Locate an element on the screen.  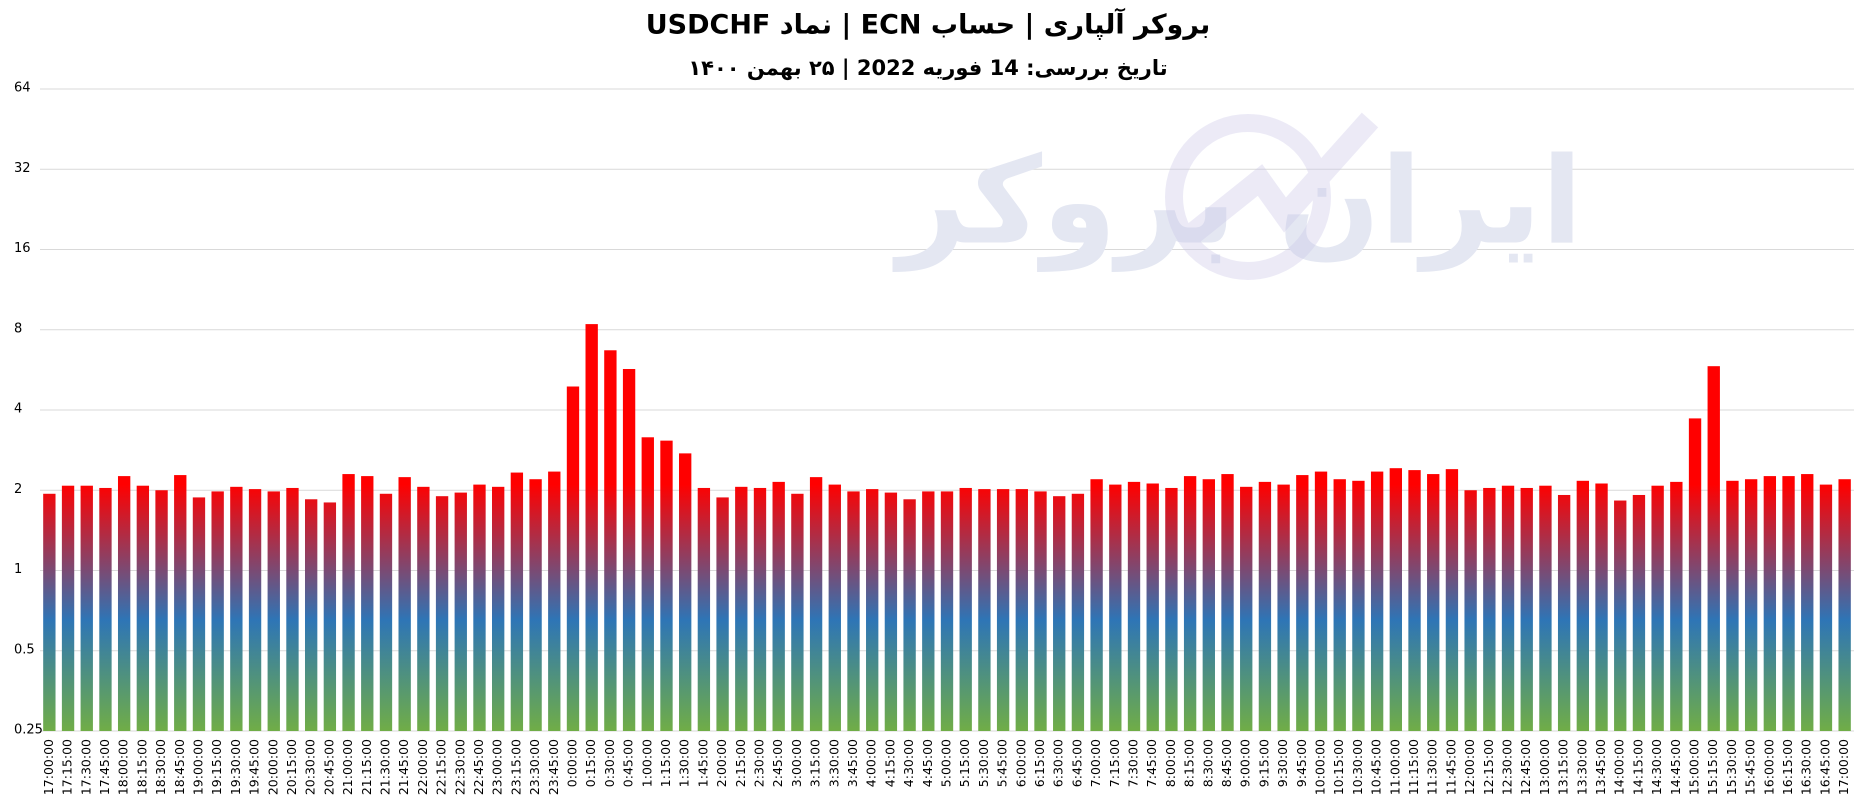
x-tick-label: 15:45:00 is located at coordinates (1750, 767).